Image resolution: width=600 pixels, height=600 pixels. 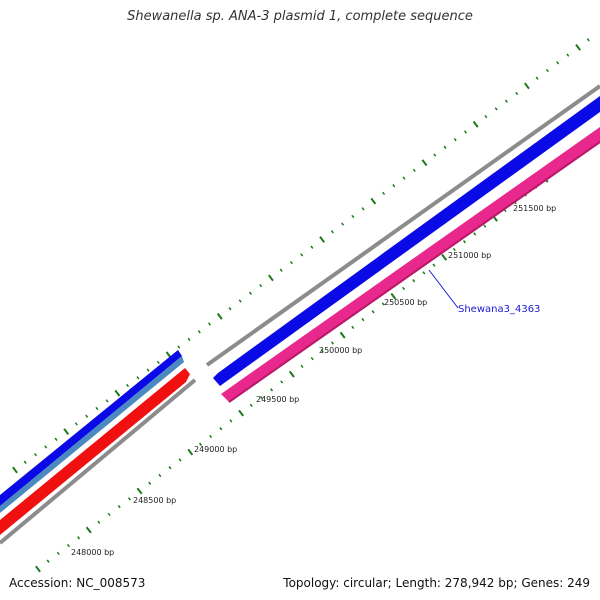 What do you see at coordinates (154, 500) in the screenshot?
I see `tick-label-248500: 248500 bp` at bounding box center [154, 500].